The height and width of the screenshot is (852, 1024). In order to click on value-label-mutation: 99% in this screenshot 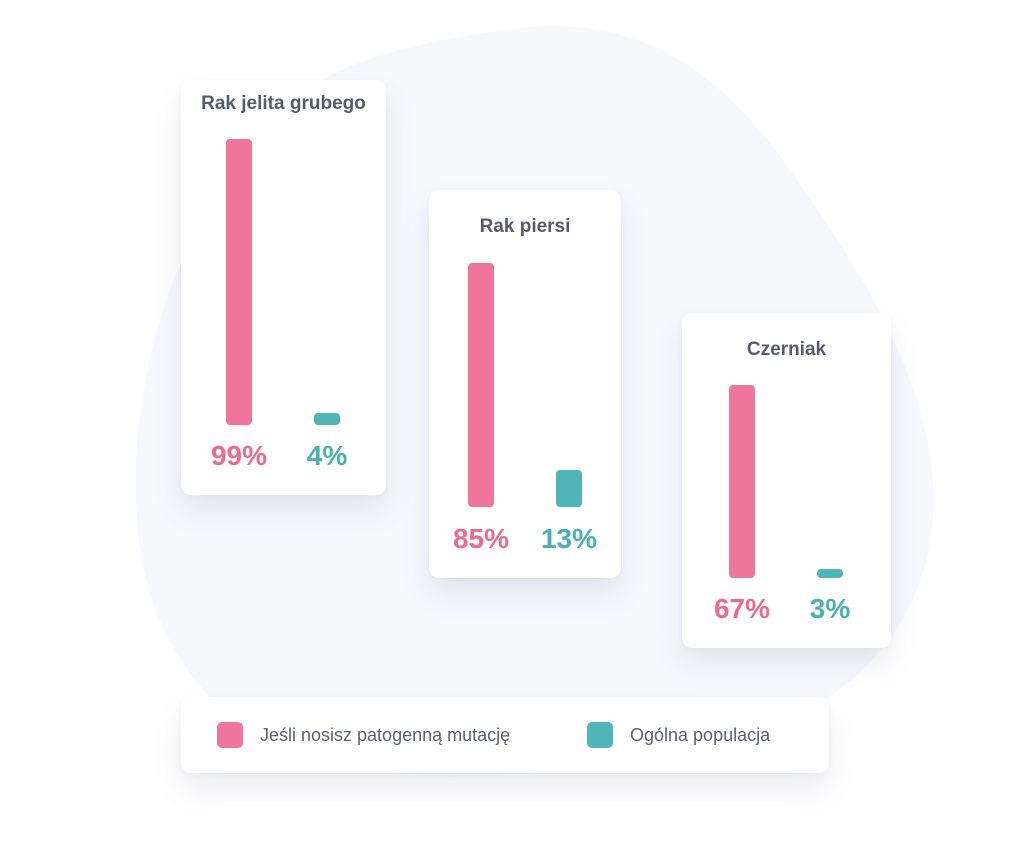, I will do `click(239, 455)`.